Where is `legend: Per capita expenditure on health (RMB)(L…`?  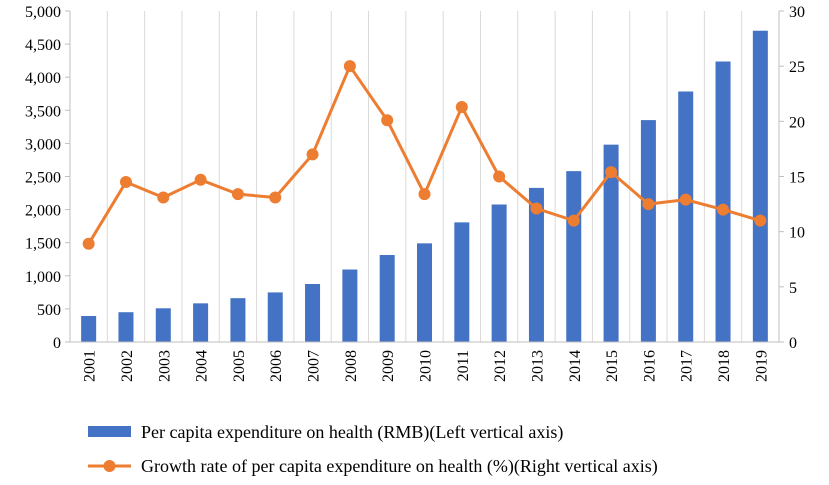
legend: Per capita expenditure on health (RMB)(L… is located at coordinates (373, 449).